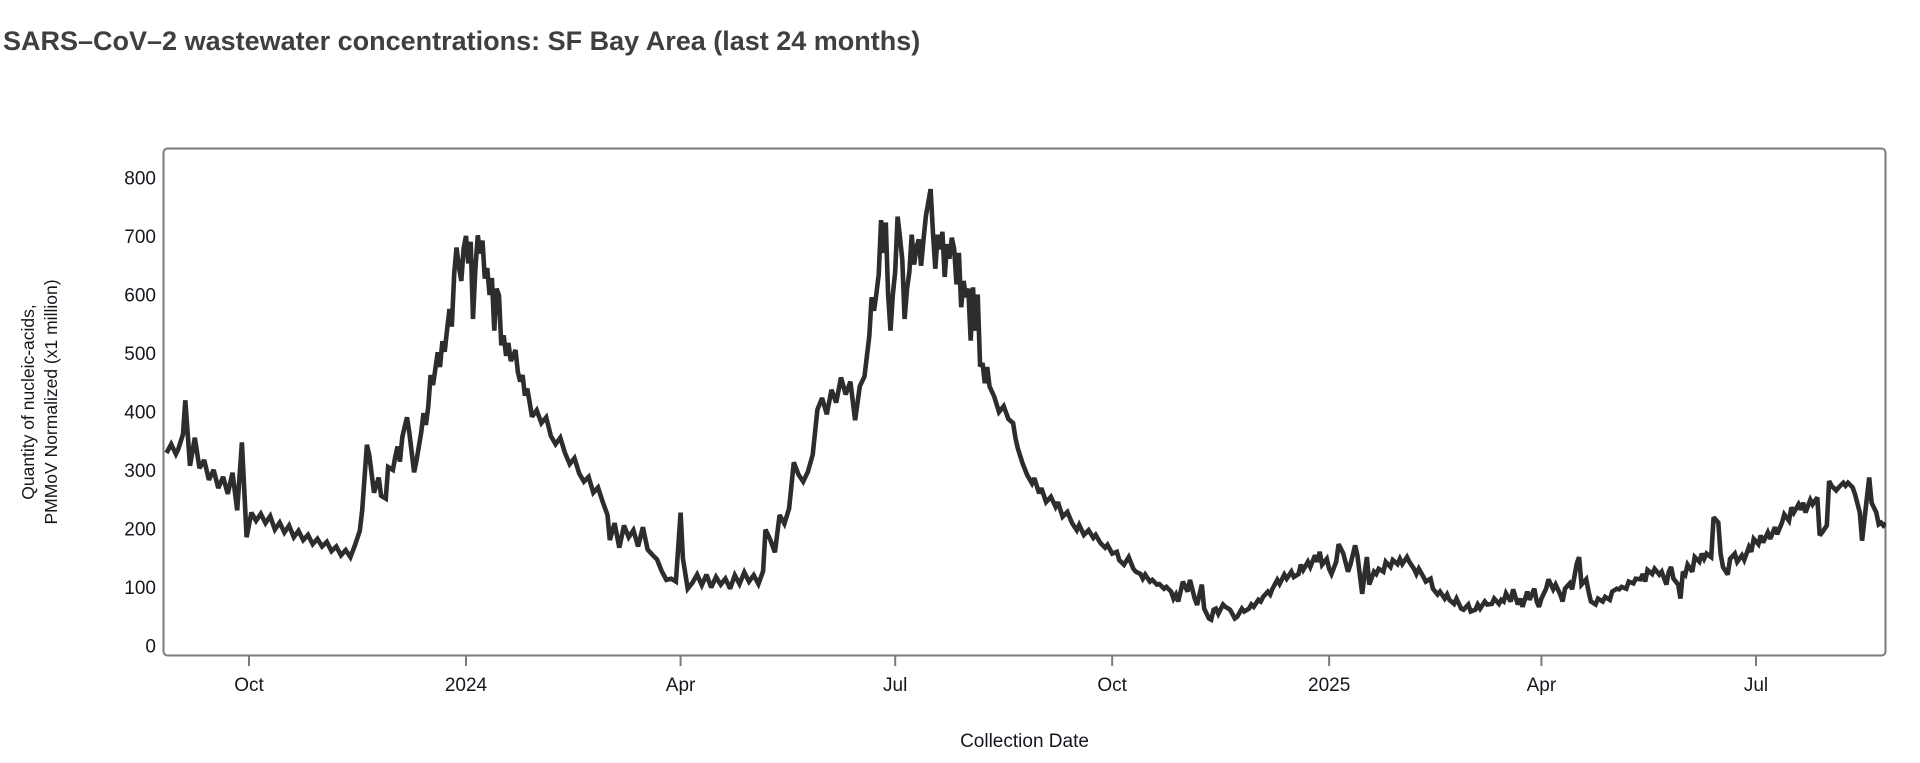 The height and width of the screenshot is (763, 1920). Describe the element at coordinates (140, 296) in the screenshot. I see `y-tick-label: 600` at that location.